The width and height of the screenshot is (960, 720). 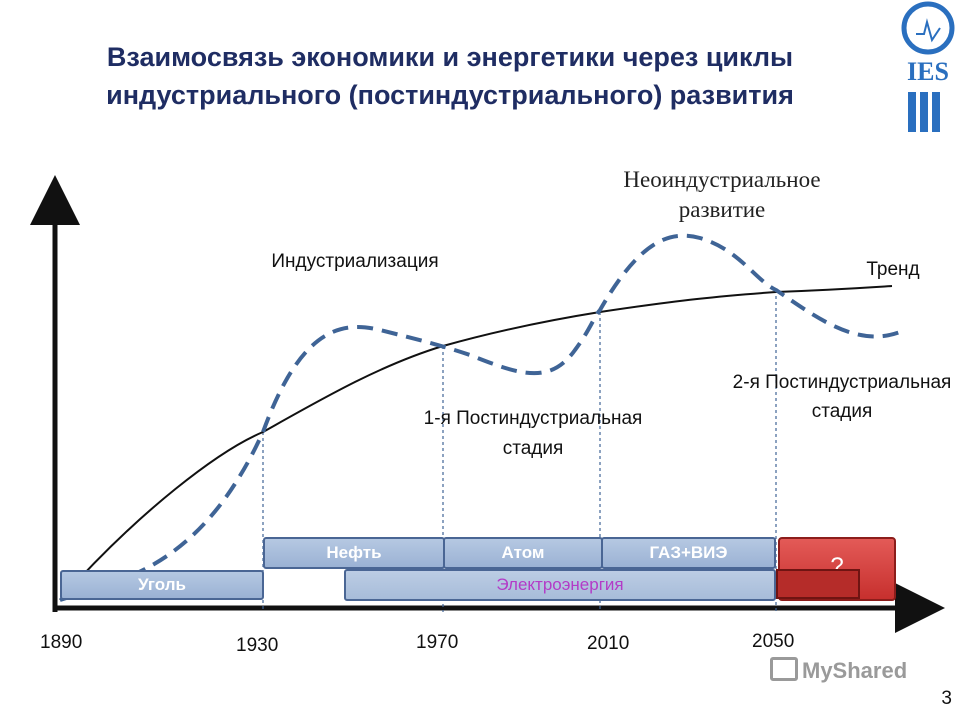 I want to click on label-stage1: 1-я Постиндустриальная стадия, so click(x=533, y=433).